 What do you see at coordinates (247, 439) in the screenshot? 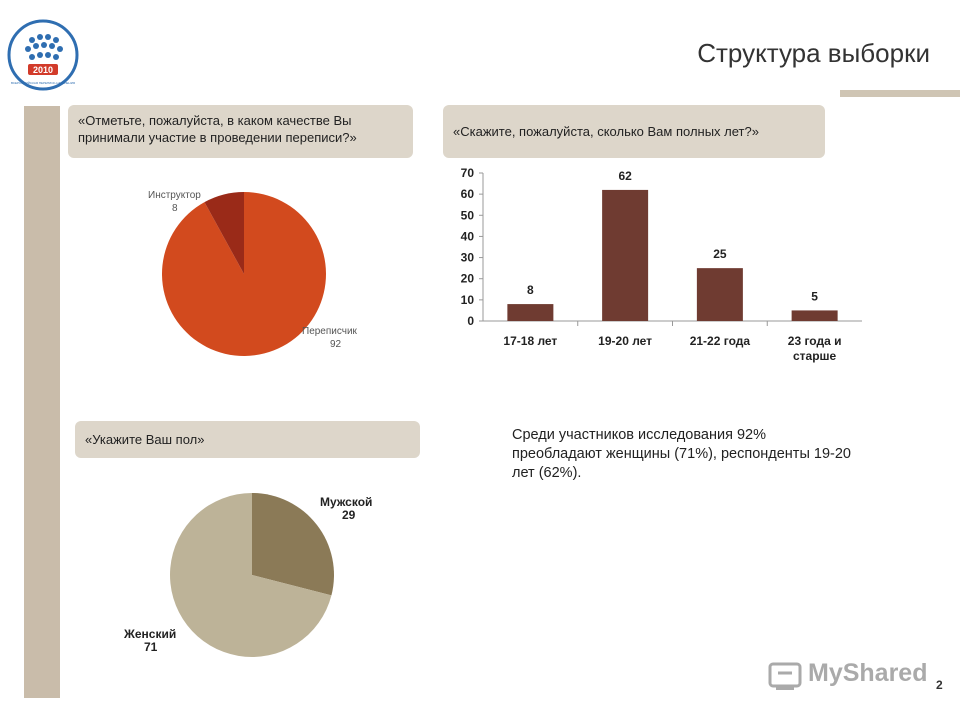
I see `question-gender: «Укажите Ваш пол»` at bounding box center [247, 439].